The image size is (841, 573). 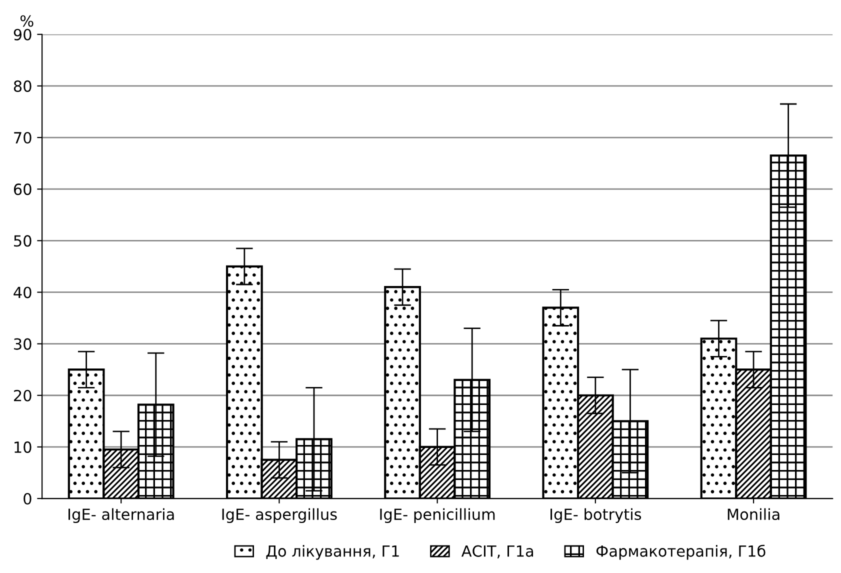 I want to click on x-tick-label: IgE- penicillium, so click(x=437, y=516).